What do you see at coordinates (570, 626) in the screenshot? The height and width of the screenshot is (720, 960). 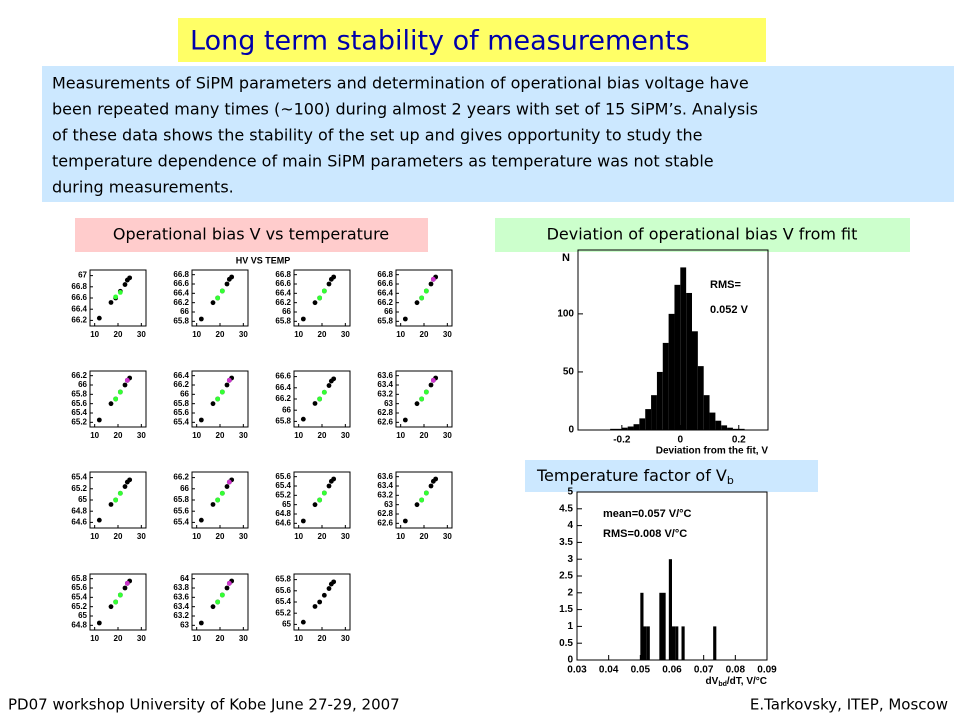 I see `y-tick-label: 1` at bounding box center [570, 626].